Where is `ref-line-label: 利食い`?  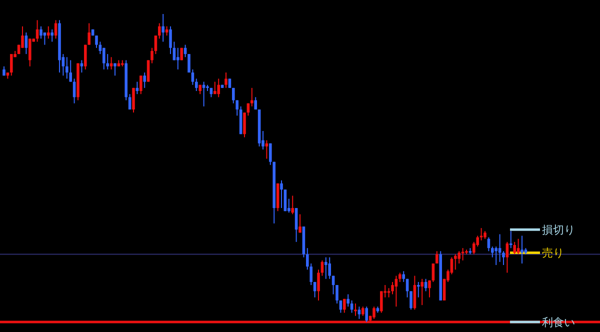 ref-line-label: 利食い is located at coordinates (558, 322).